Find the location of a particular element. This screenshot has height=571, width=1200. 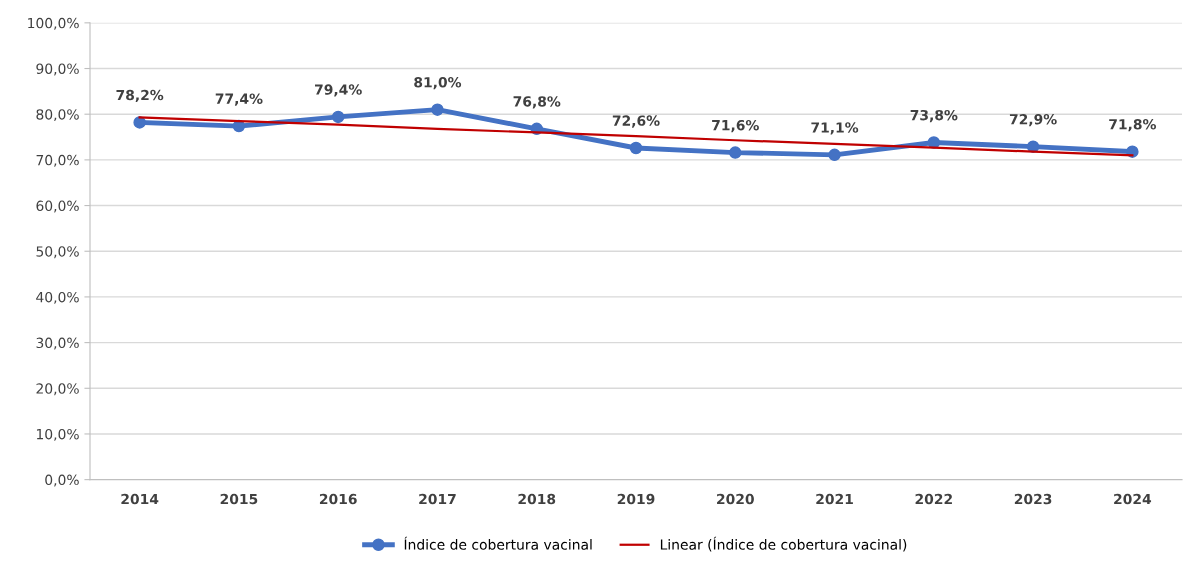

x-tick-label: 2024 is located at coordinates (1133, 499).